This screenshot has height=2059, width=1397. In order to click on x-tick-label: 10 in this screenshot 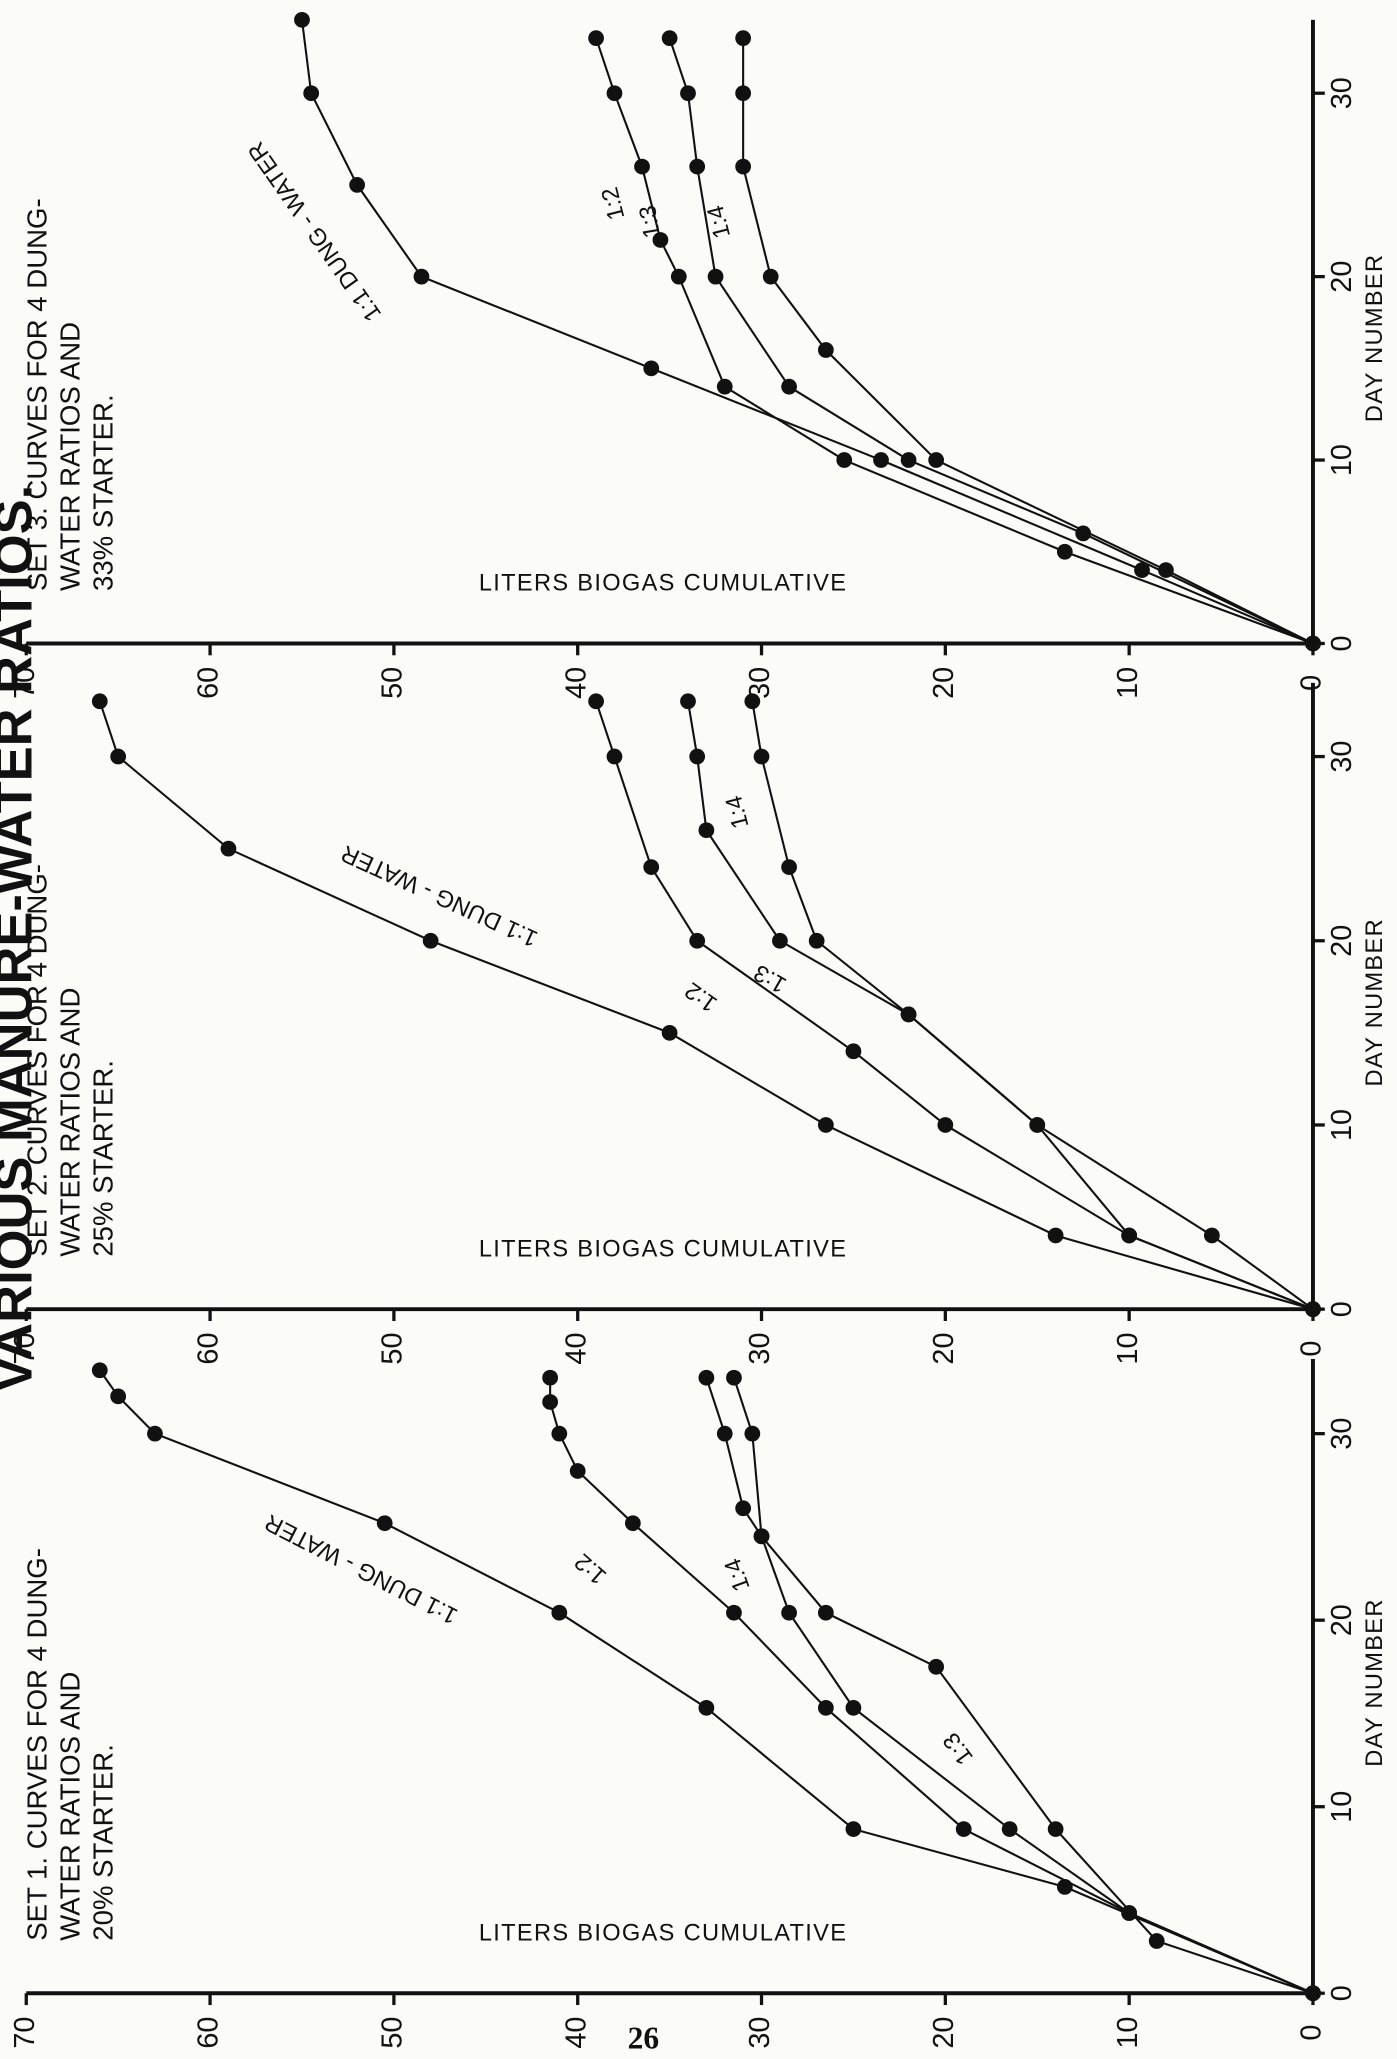, I will do `click(1342, 460)`.